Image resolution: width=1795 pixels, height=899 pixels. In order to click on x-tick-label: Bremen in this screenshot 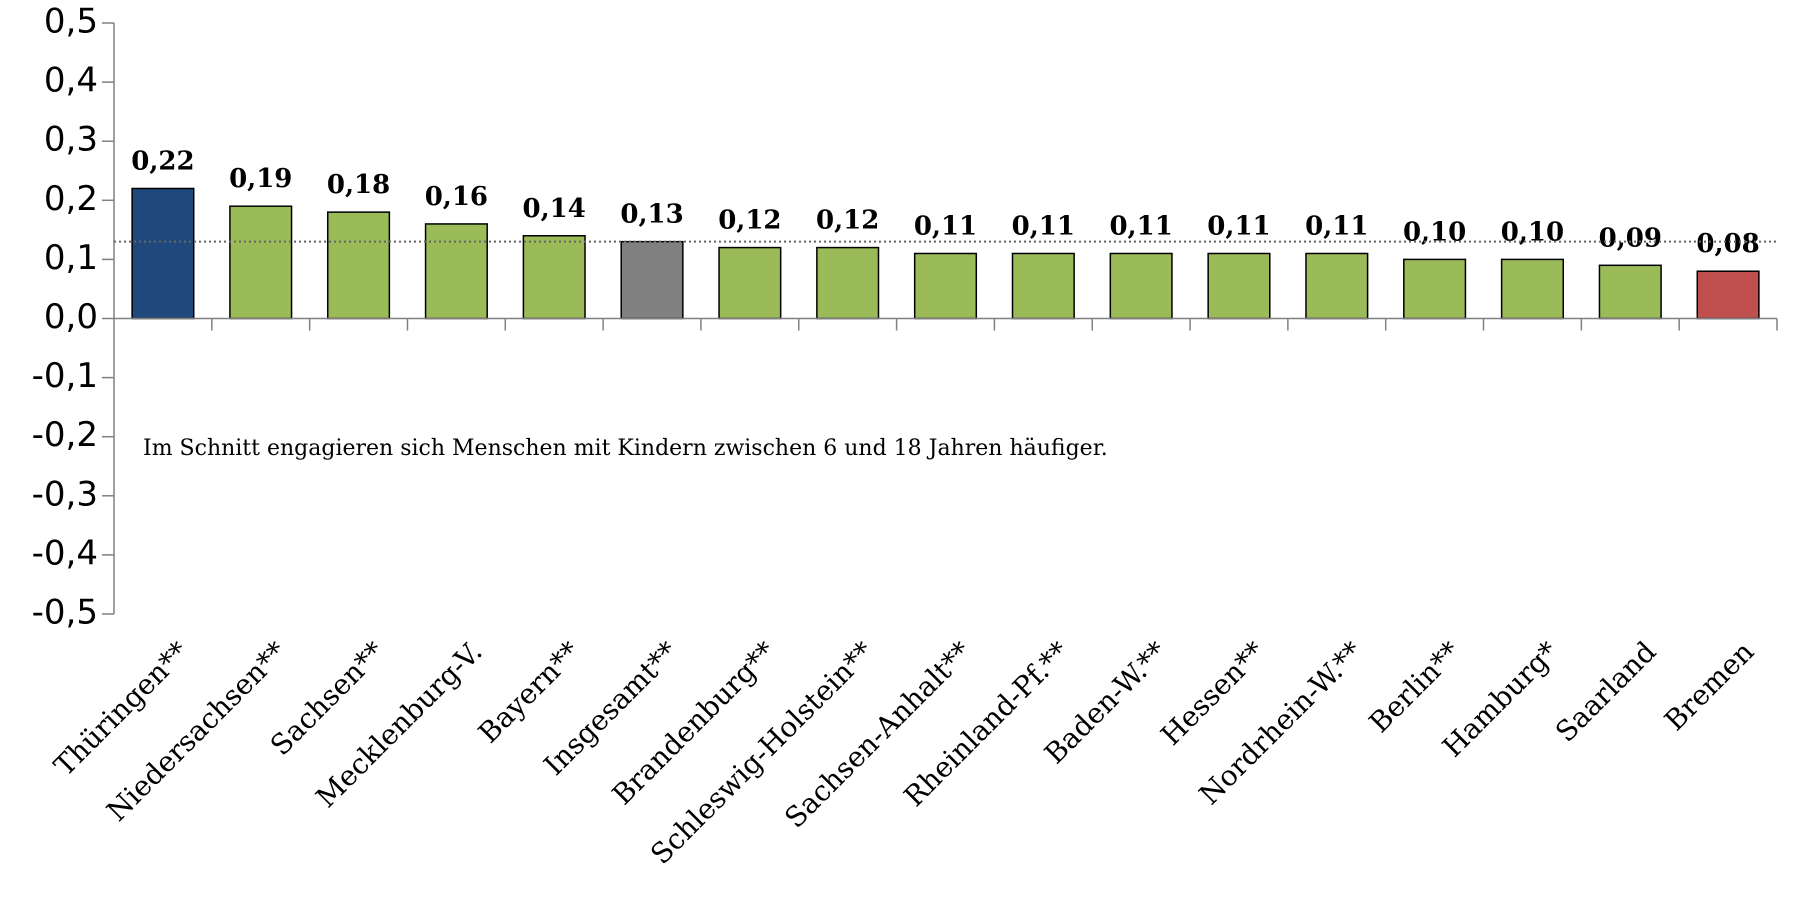, I will do `click(1709, 686)`.